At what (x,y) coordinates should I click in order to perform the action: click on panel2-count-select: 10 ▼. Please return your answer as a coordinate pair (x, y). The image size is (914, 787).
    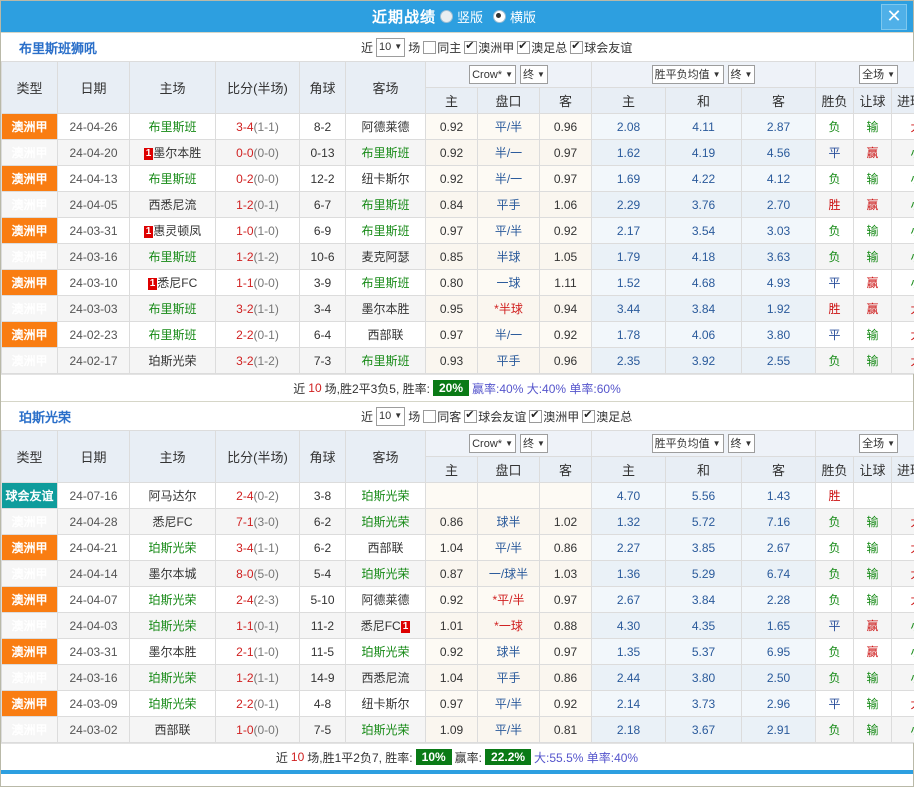
    Looking at the image, I should click on (391, 416).